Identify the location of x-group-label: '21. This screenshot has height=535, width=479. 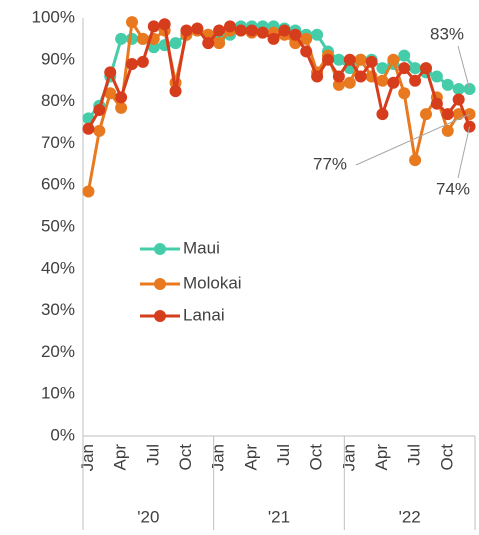
(279, 516).